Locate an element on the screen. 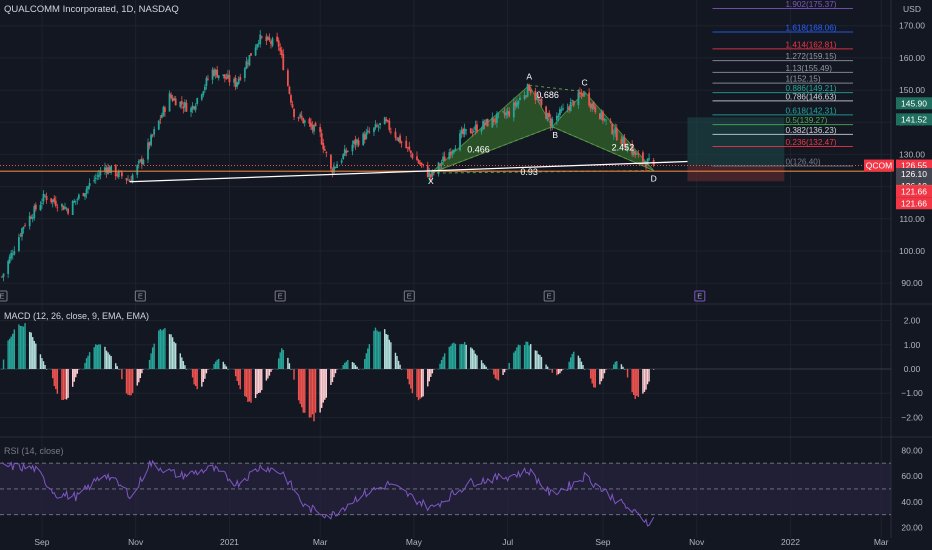 This screenshot has height=550, width=932. fib-level-label: 1.13(155.49) is located at coordinates (809, 68).